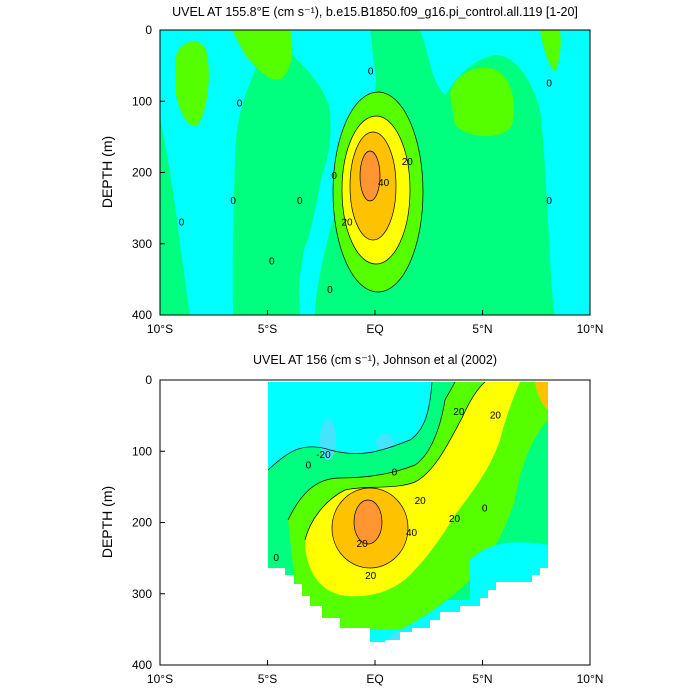  I want to click on panel2-ytick-label: 100, so click(142, 451).